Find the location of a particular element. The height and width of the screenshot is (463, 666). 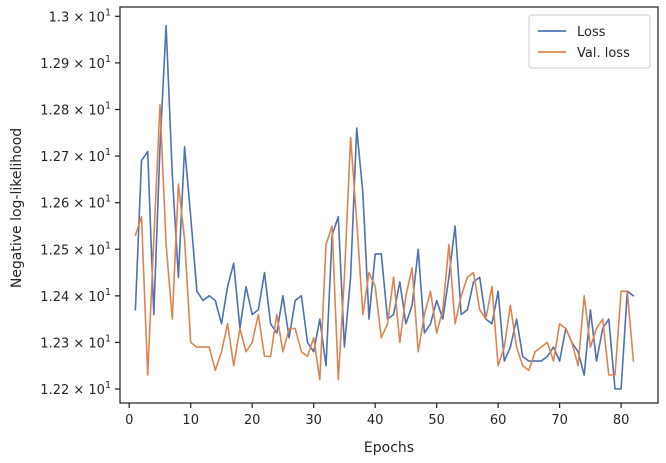

x-tick-label: 10 is located at coordinates (190, 420).